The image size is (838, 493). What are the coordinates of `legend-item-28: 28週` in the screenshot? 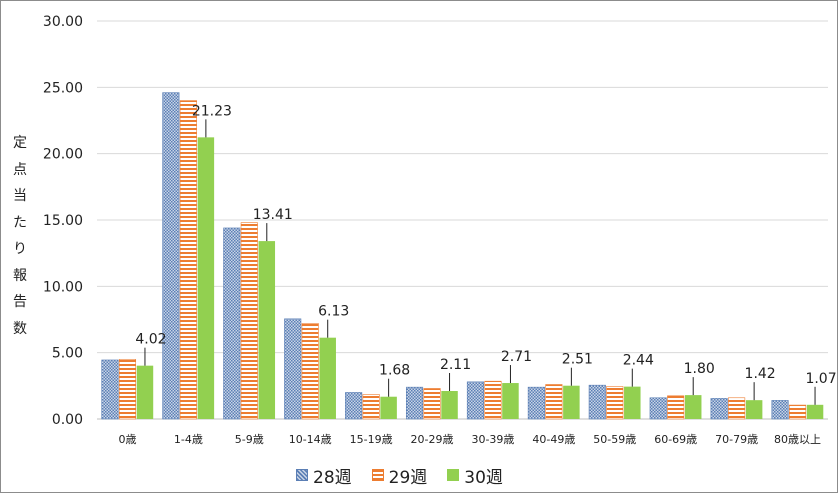 It's located at (324, 475).